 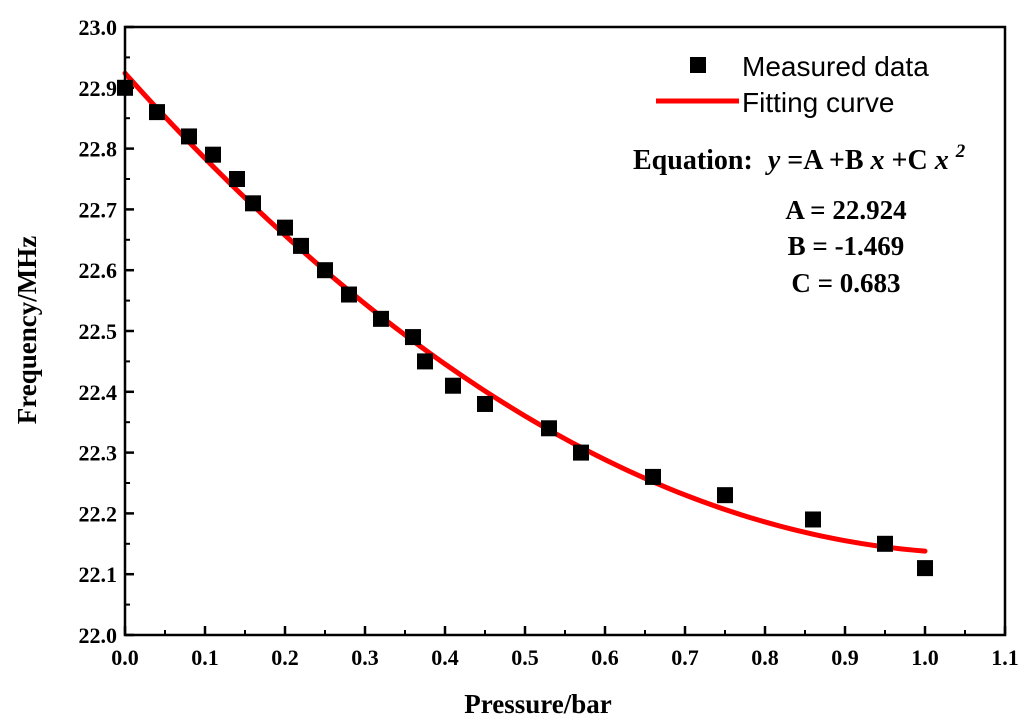 What do you see at coordinates (605, 657) in the screenshot?
I see `x-tick-label: 0.6` at bounding box center [605, 657].